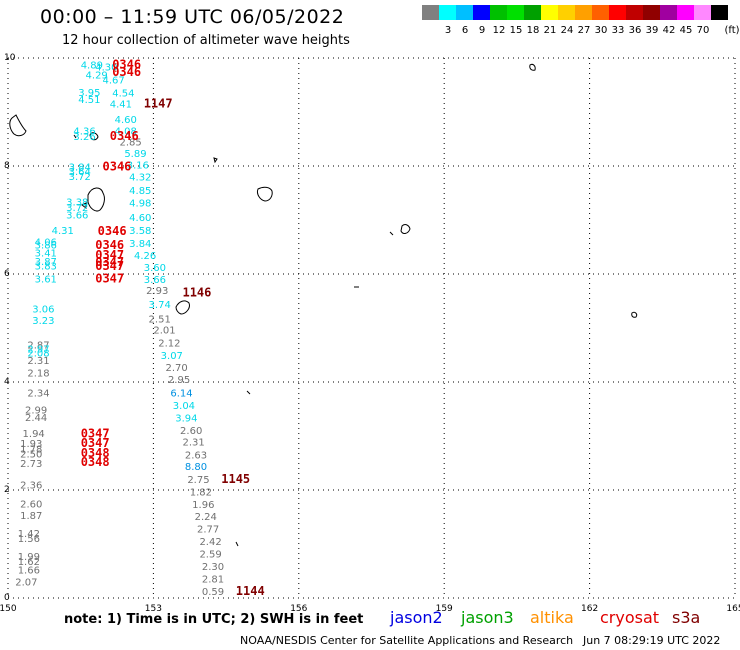 The image size is (740, 650). I want to click on wave-height-value: 2.36, so click(31, 485).